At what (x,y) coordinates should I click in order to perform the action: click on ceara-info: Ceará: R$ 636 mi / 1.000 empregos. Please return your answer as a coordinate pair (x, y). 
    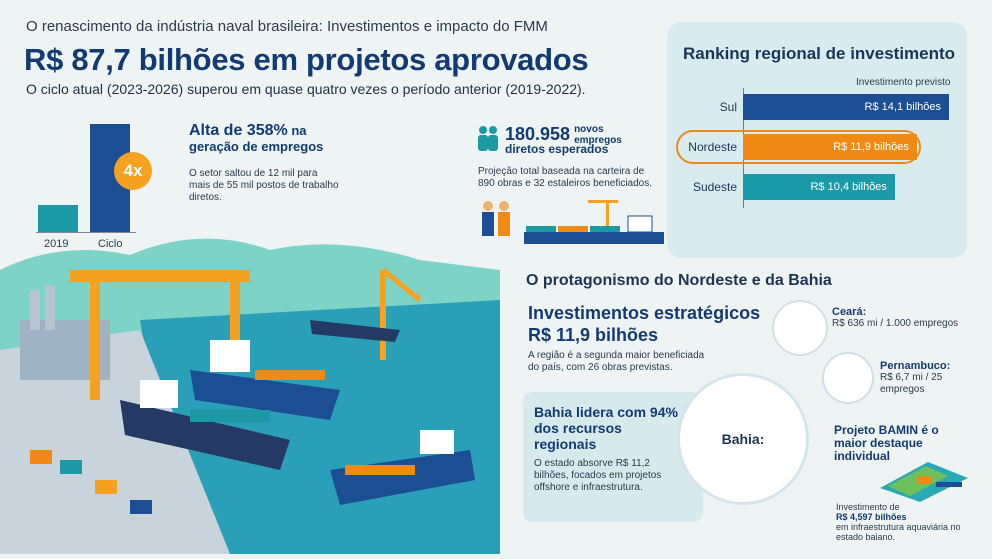
    Looking at the image, I should click on (895, 318).